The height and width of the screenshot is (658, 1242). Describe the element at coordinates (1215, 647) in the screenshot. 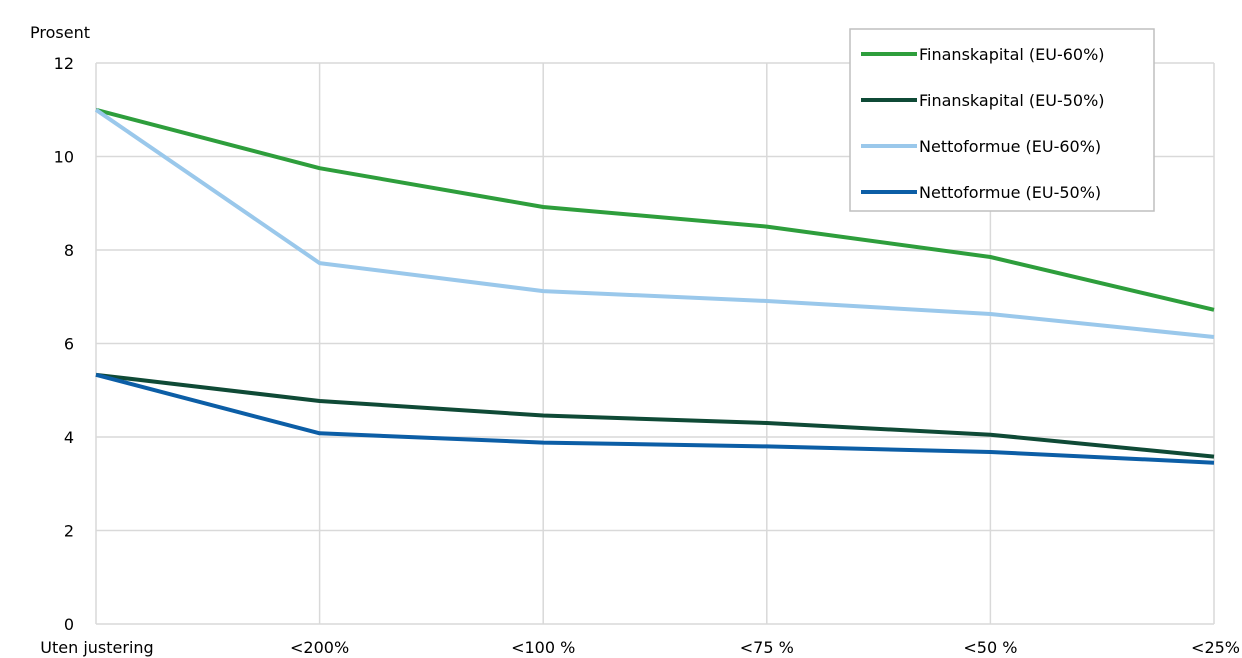

I see `x-tick-label: <25%` at that location.